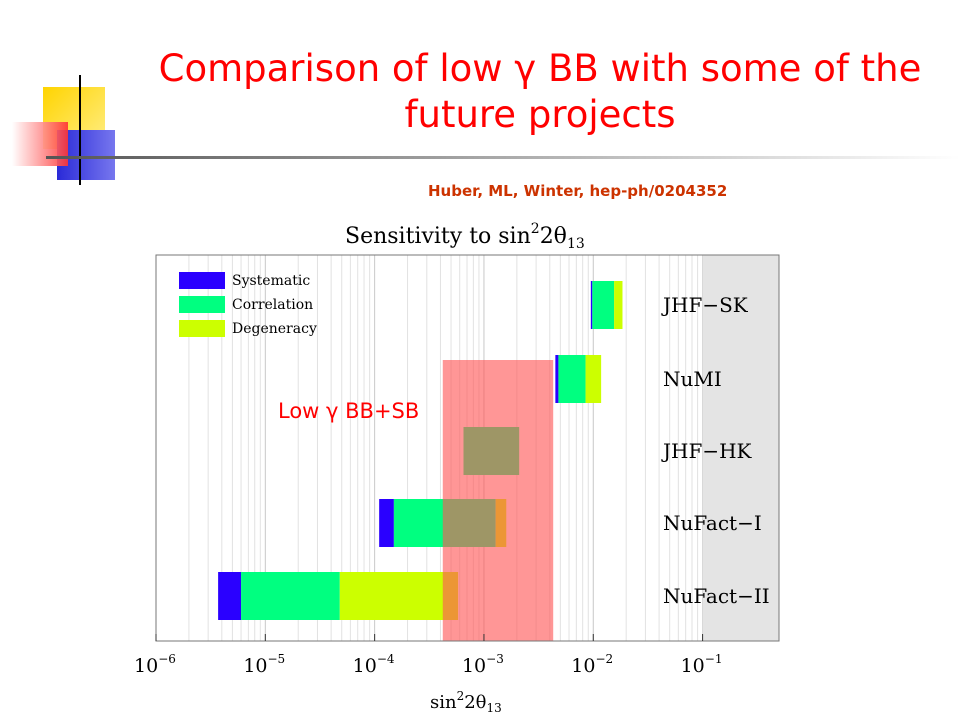  I want to click on legend-swatch-systematic, so click(202, 280).